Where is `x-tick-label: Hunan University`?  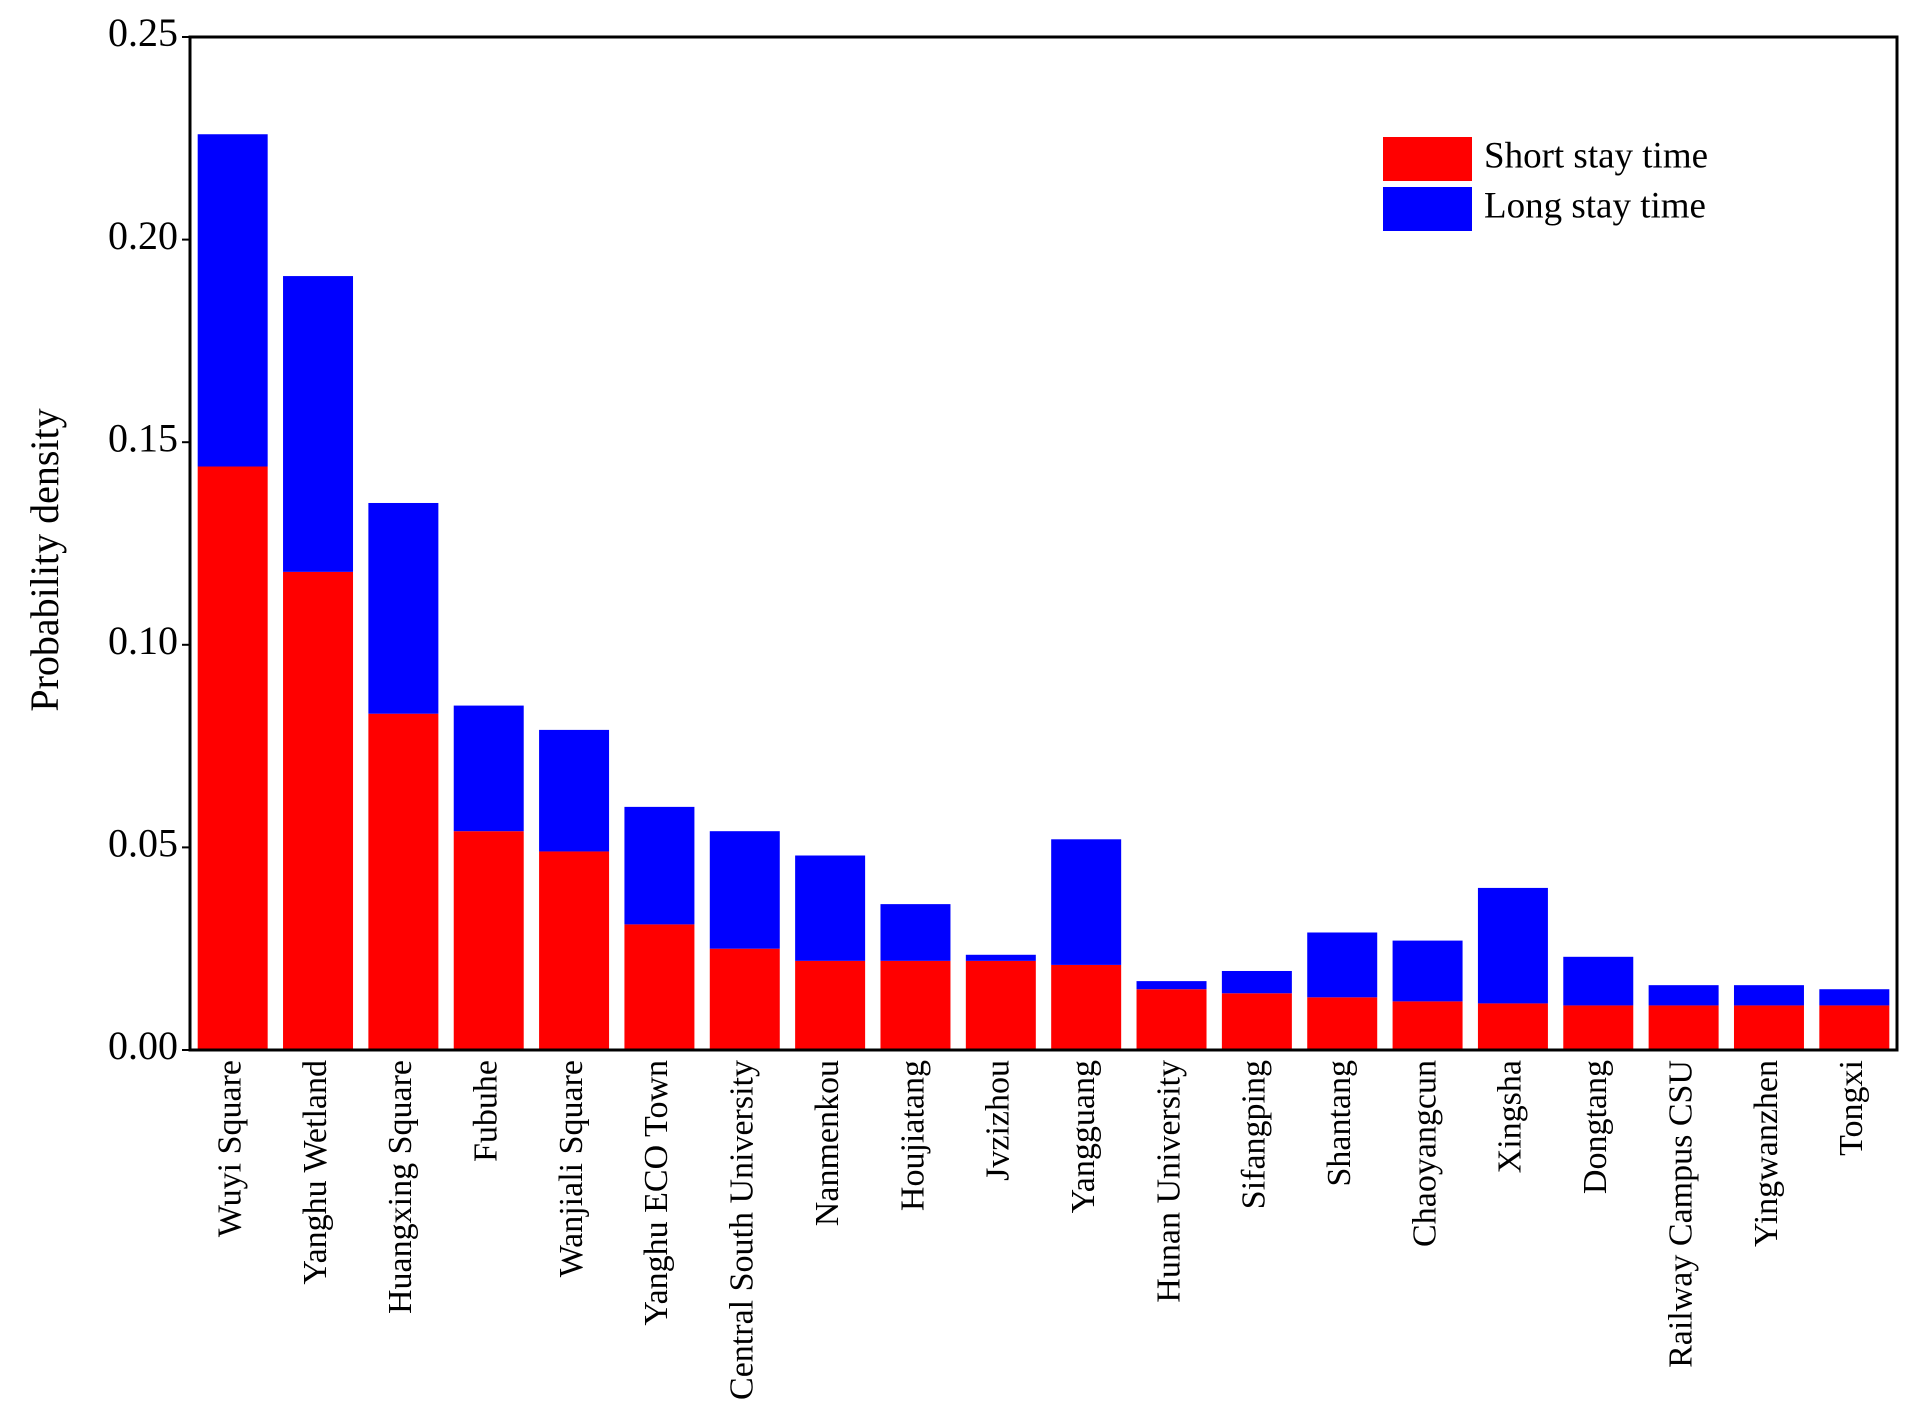
x-tick-label: Hunan University is located at coordinates (1168, 1181).